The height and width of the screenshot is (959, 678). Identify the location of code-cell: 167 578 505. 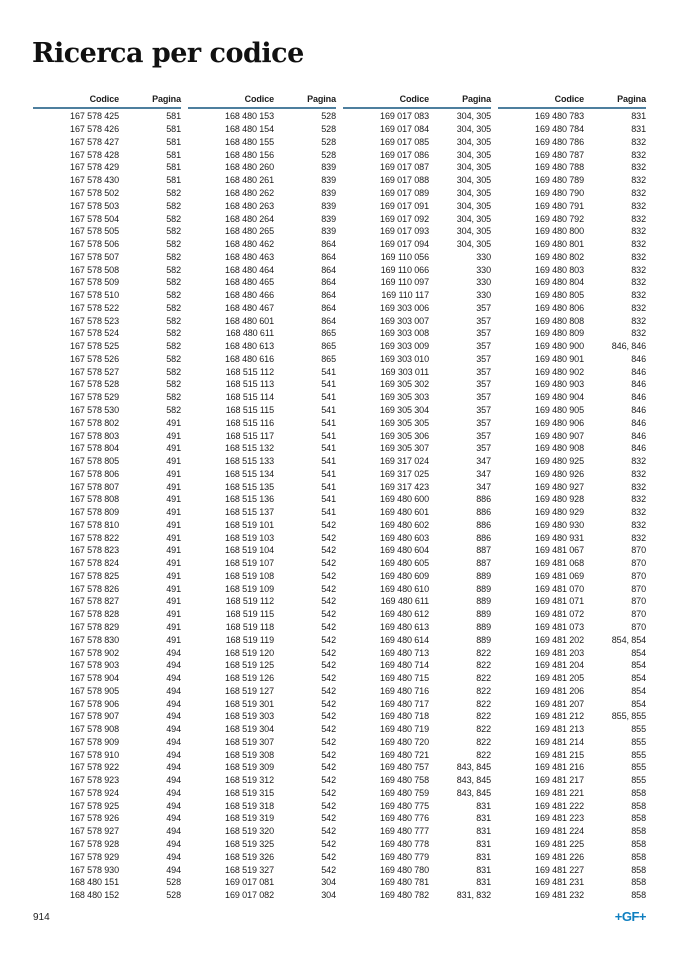
(94, 231).